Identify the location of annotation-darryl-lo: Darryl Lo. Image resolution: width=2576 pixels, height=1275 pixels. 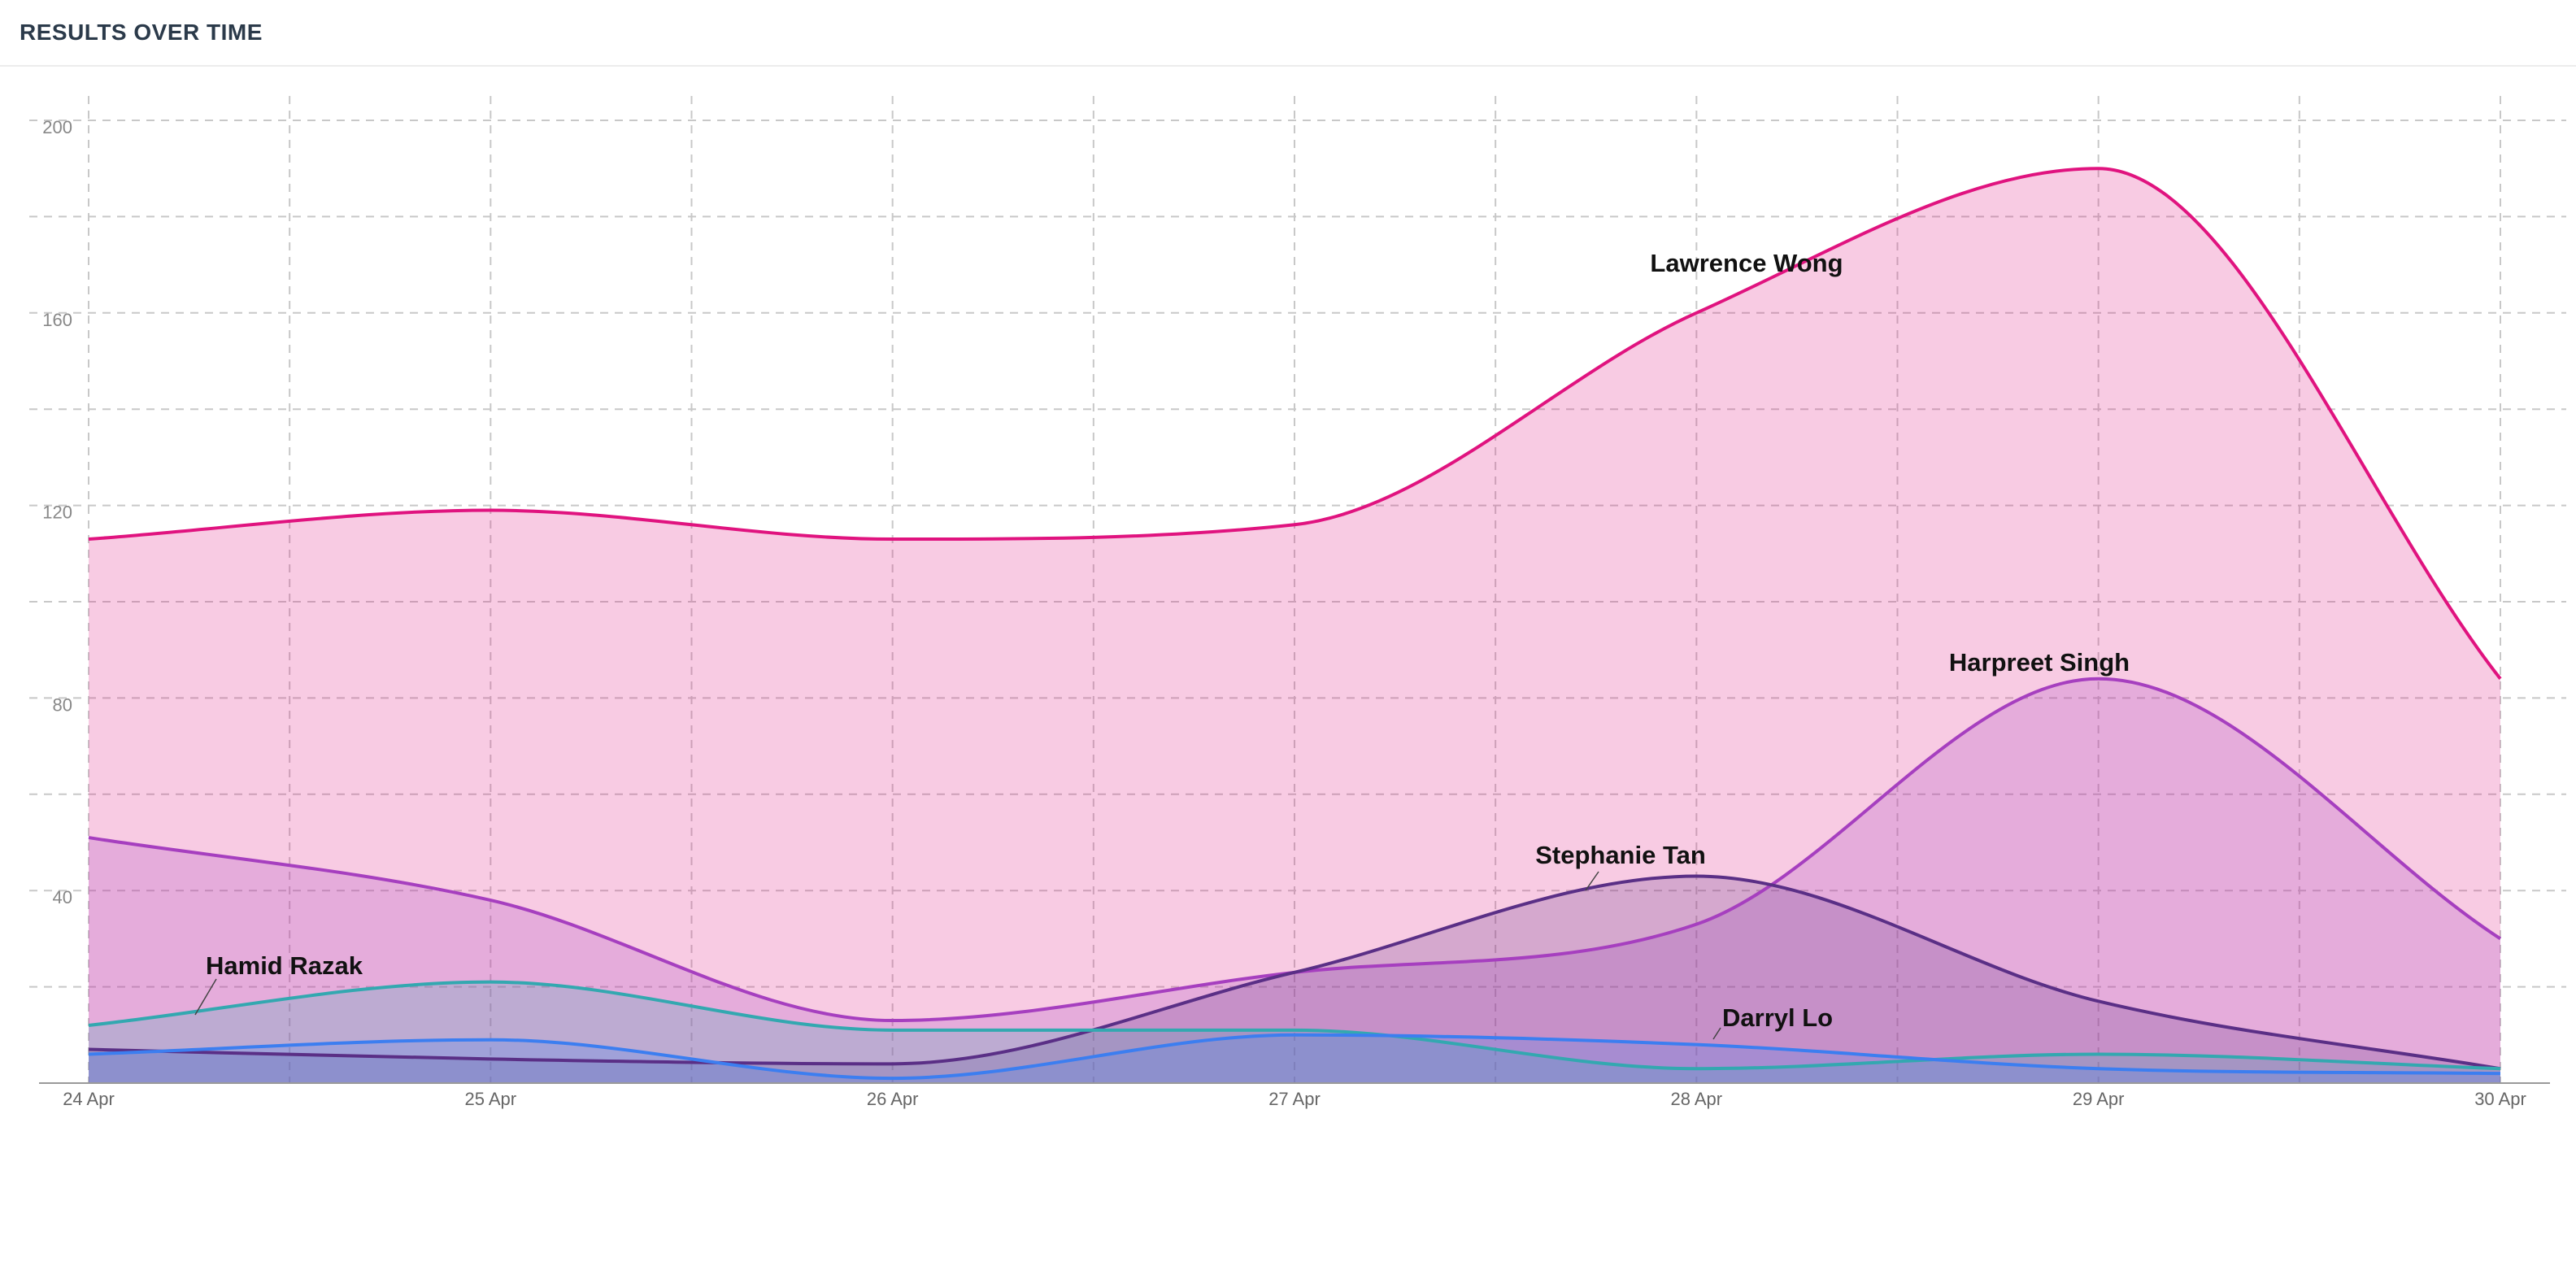
(1778, 1017).